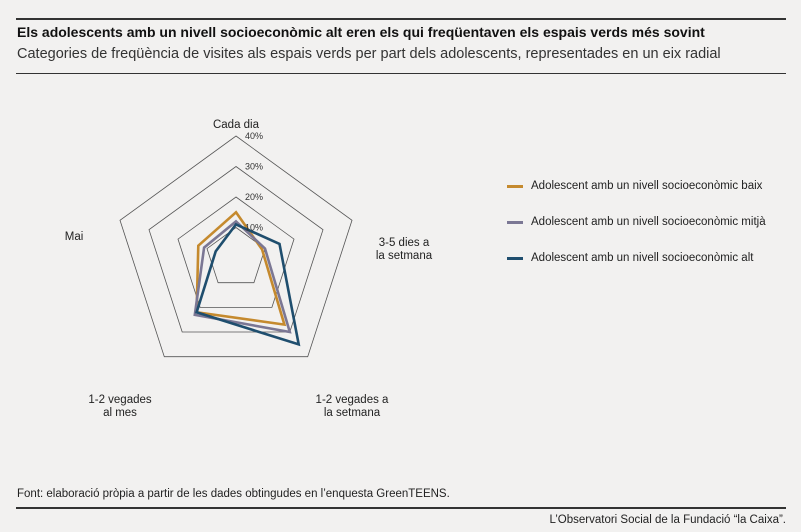  What do you see at coordinates (74, 237) in the screenshot?
I see `axis-label-5: Mai` at bounding box center [74, 237].